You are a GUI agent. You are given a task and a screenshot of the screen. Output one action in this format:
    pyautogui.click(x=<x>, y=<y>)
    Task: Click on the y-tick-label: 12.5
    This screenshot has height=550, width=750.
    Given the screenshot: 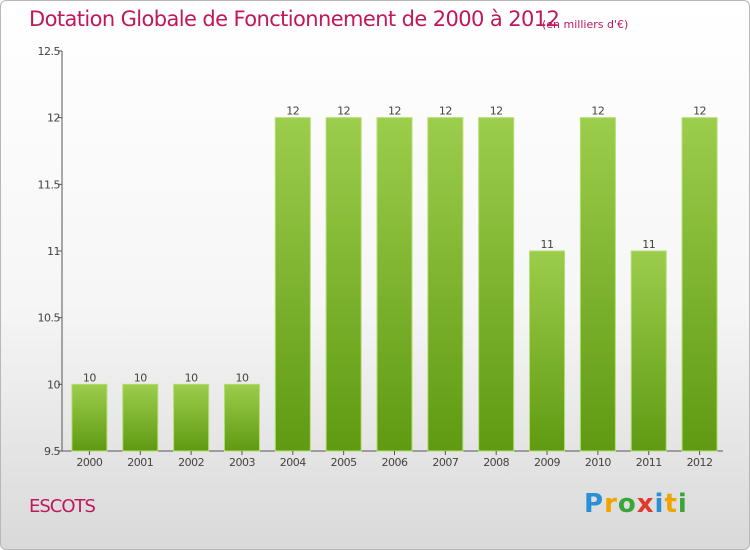 What is the action you would take?
    pyautogui.click(x=49, y=51)
    